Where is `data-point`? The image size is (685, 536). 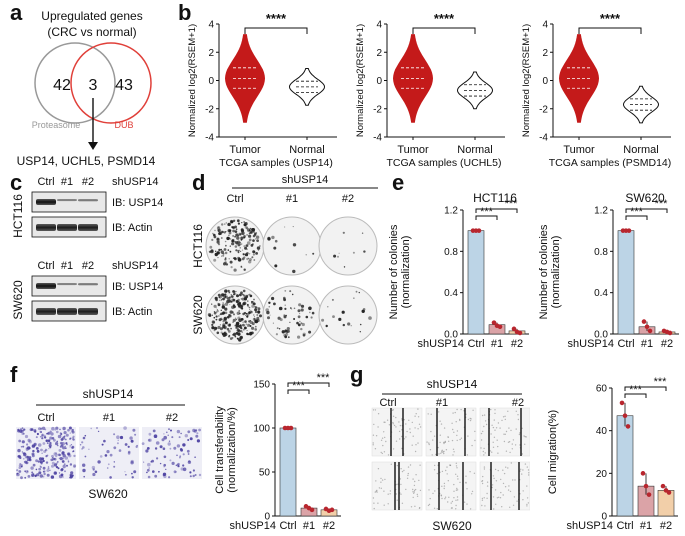
data-point is located at coordinates (643, 473).